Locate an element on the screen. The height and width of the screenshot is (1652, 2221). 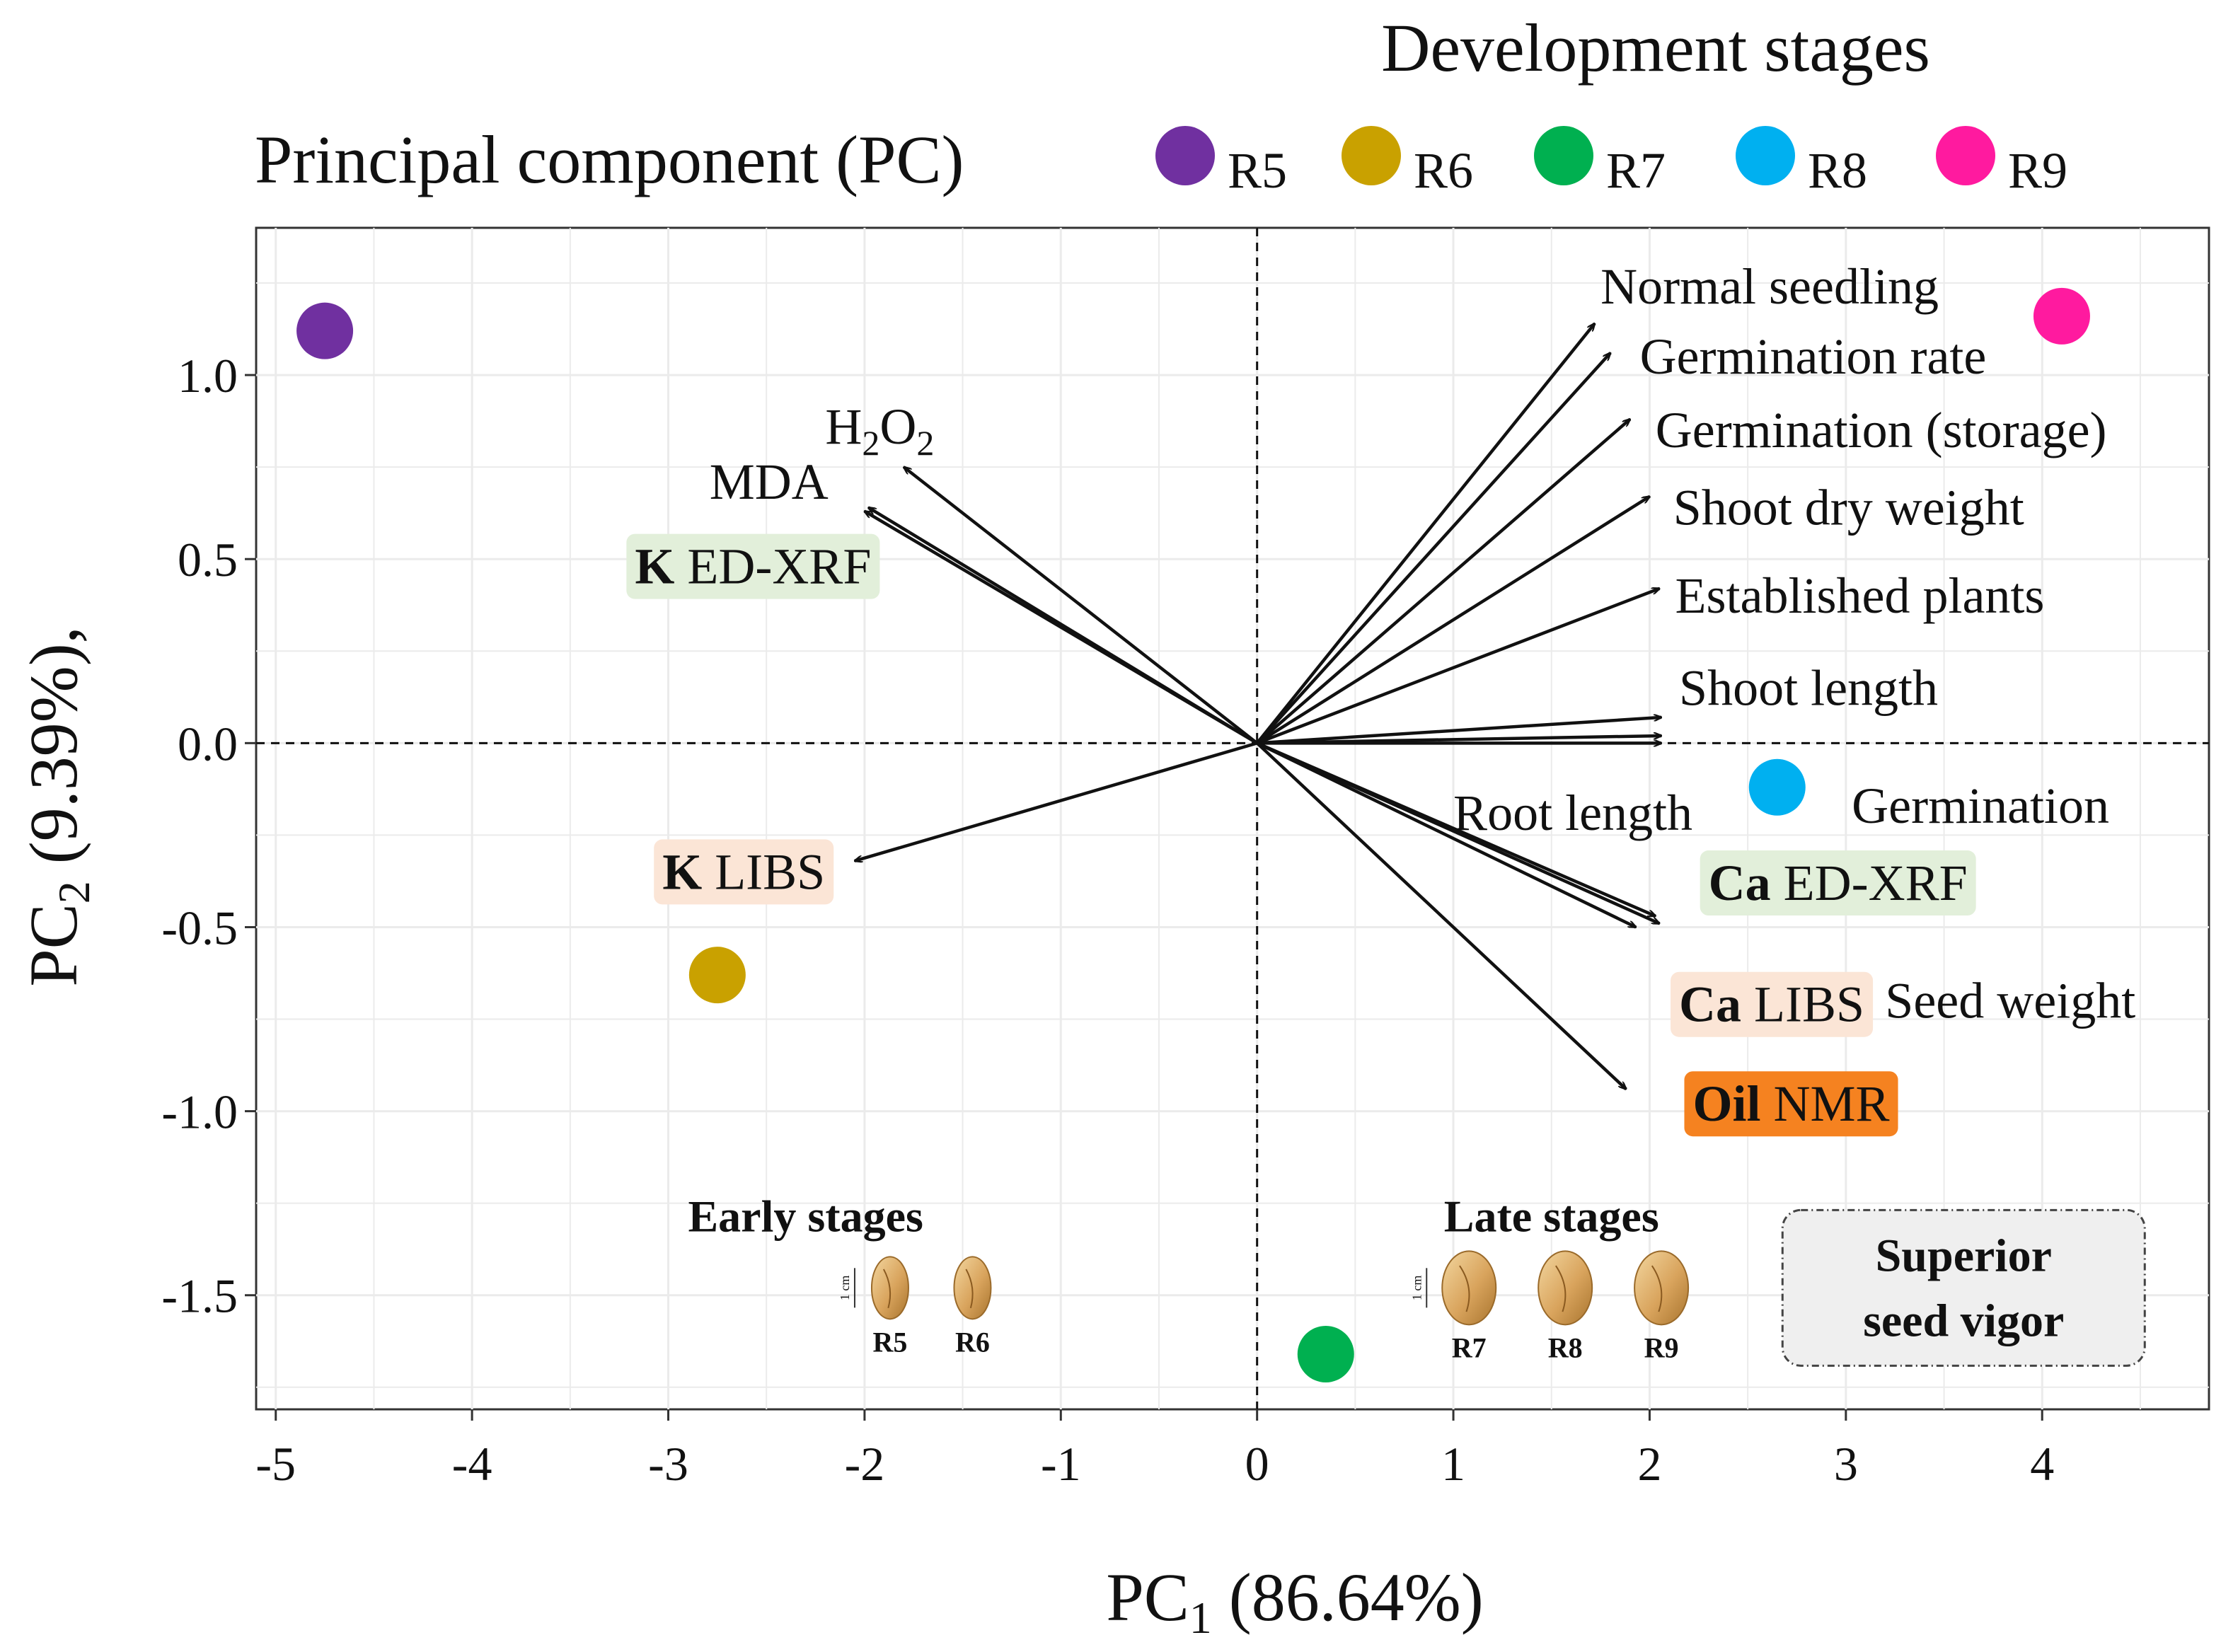
vector-label-established-plants: Established plants is located at coordinates (1860, 595).